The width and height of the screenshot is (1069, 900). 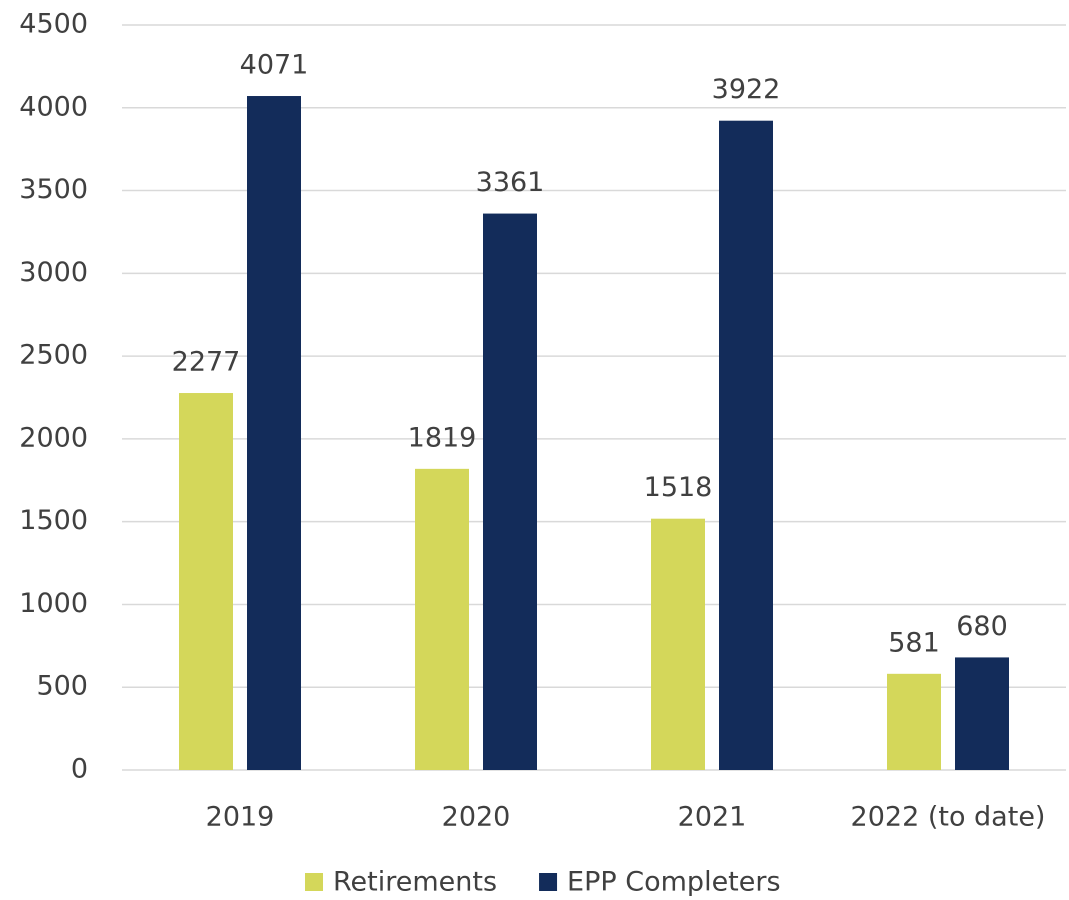 I want to click on y-tick-label: 3000, so click(x=53, y=272).